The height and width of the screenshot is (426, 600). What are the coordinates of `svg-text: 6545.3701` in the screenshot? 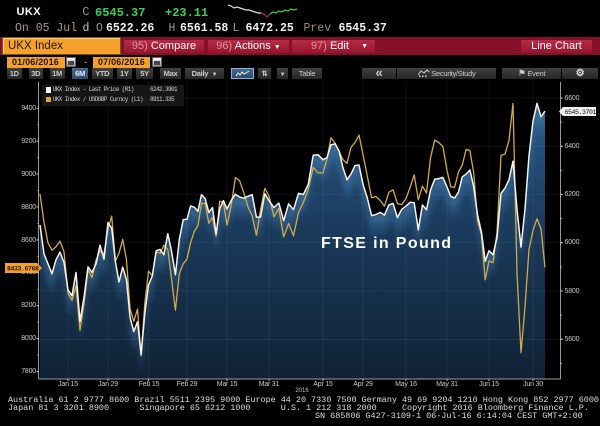 It's located at (581, 112).